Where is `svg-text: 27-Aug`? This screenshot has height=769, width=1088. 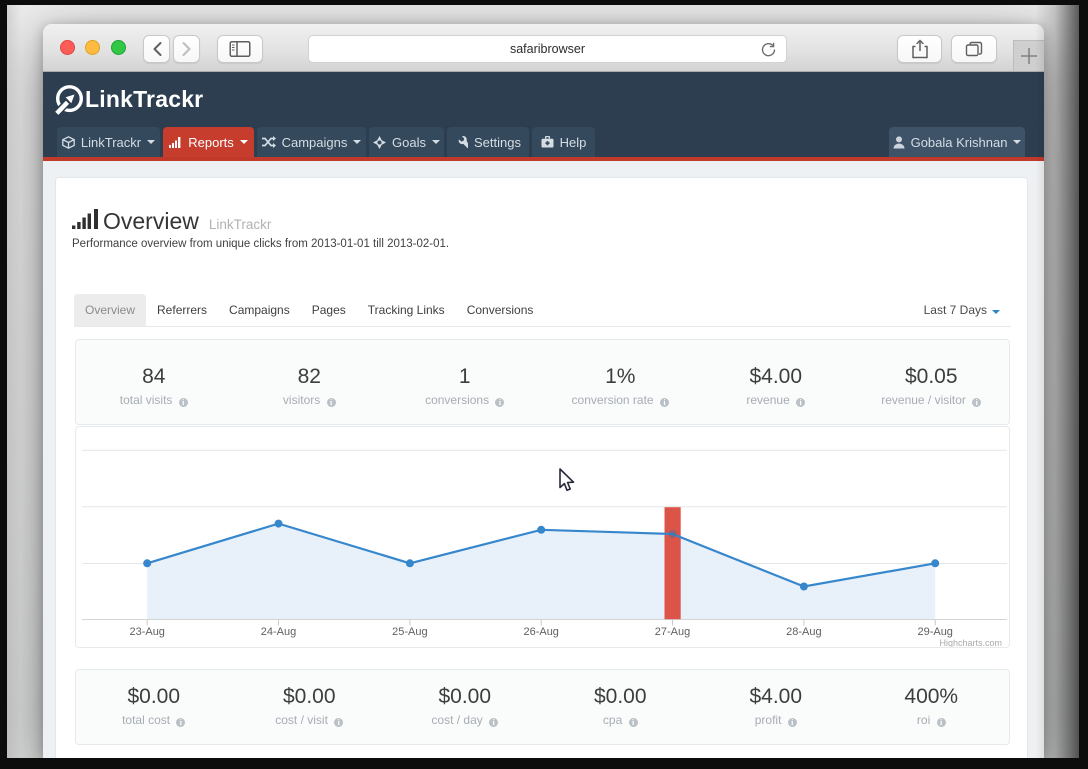
svg-text: 27-Aug is located at coordinates (672, 632).